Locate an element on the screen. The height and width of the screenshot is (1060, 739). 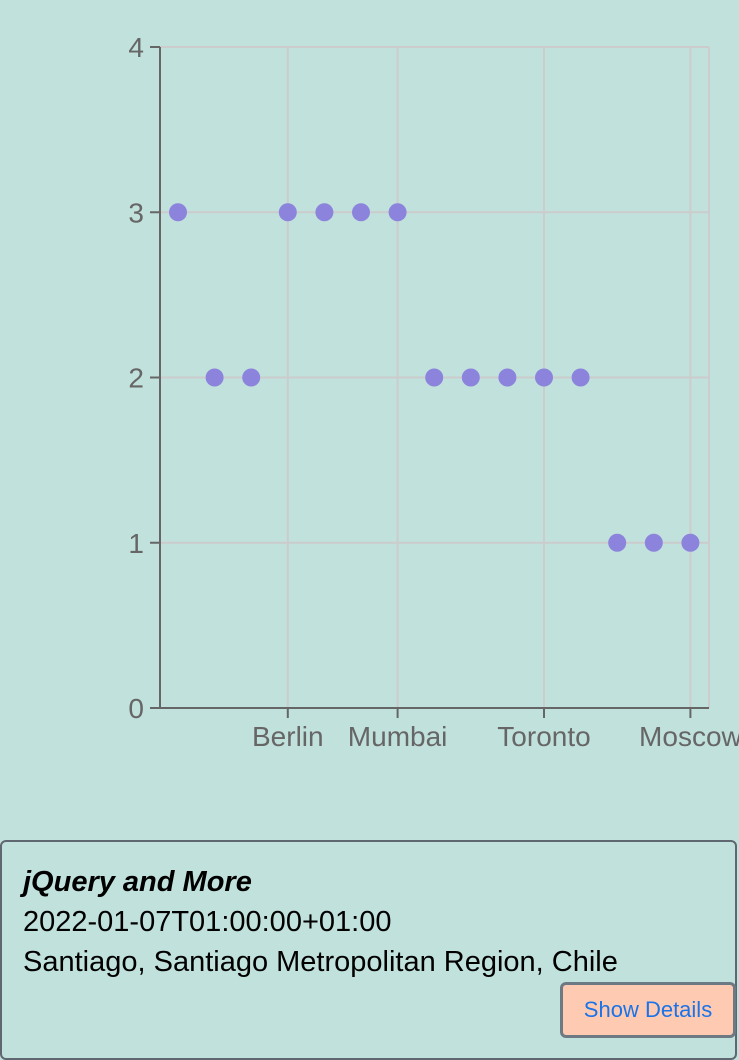
x-tick-label-toronto: Toronto is located at coordinates (543, 736).